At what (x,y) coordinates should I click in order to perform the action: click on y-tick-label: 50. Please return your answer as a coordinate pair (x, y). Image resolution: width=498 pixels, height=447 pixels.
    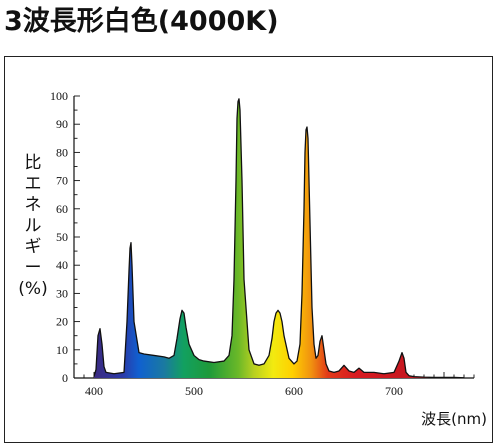
    Looking at the image, I should click on (62, 237).